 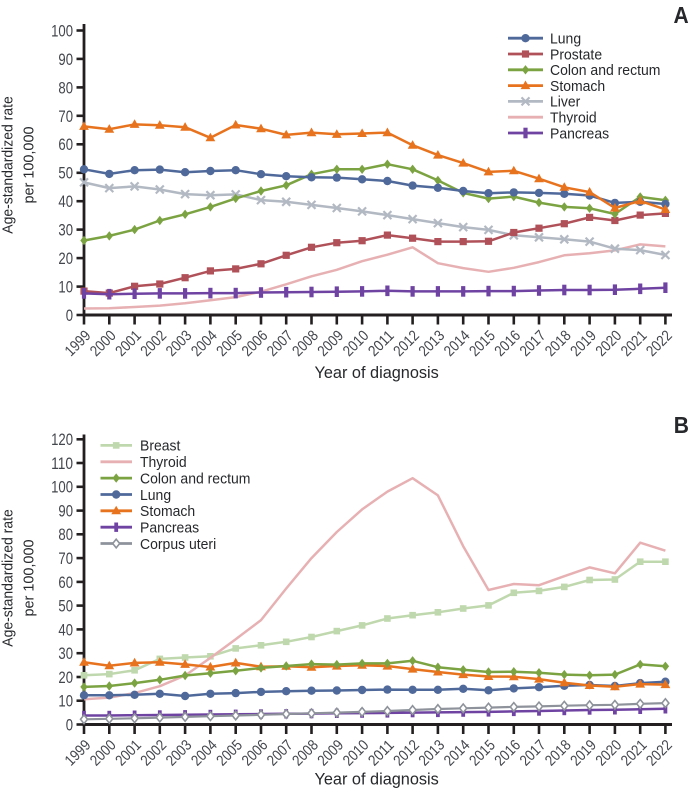 What do you see at coordinates (62, 464) in the screenshot?
I see `svg-text: 110` at bounding box center [62, 464].